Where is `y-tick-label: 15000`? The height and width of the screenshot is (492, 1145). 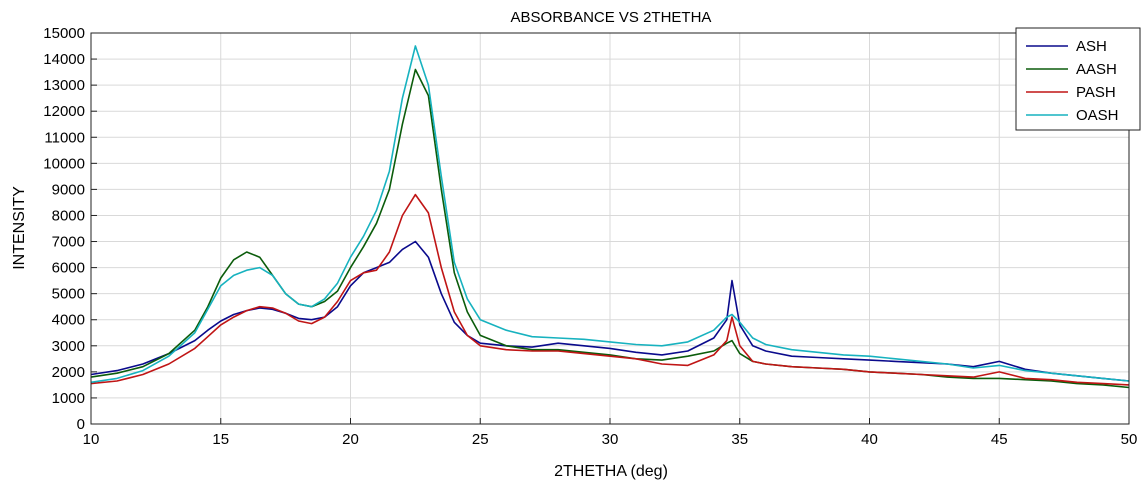 y-tick-label: 15000 is located at coordinates (64, 33).